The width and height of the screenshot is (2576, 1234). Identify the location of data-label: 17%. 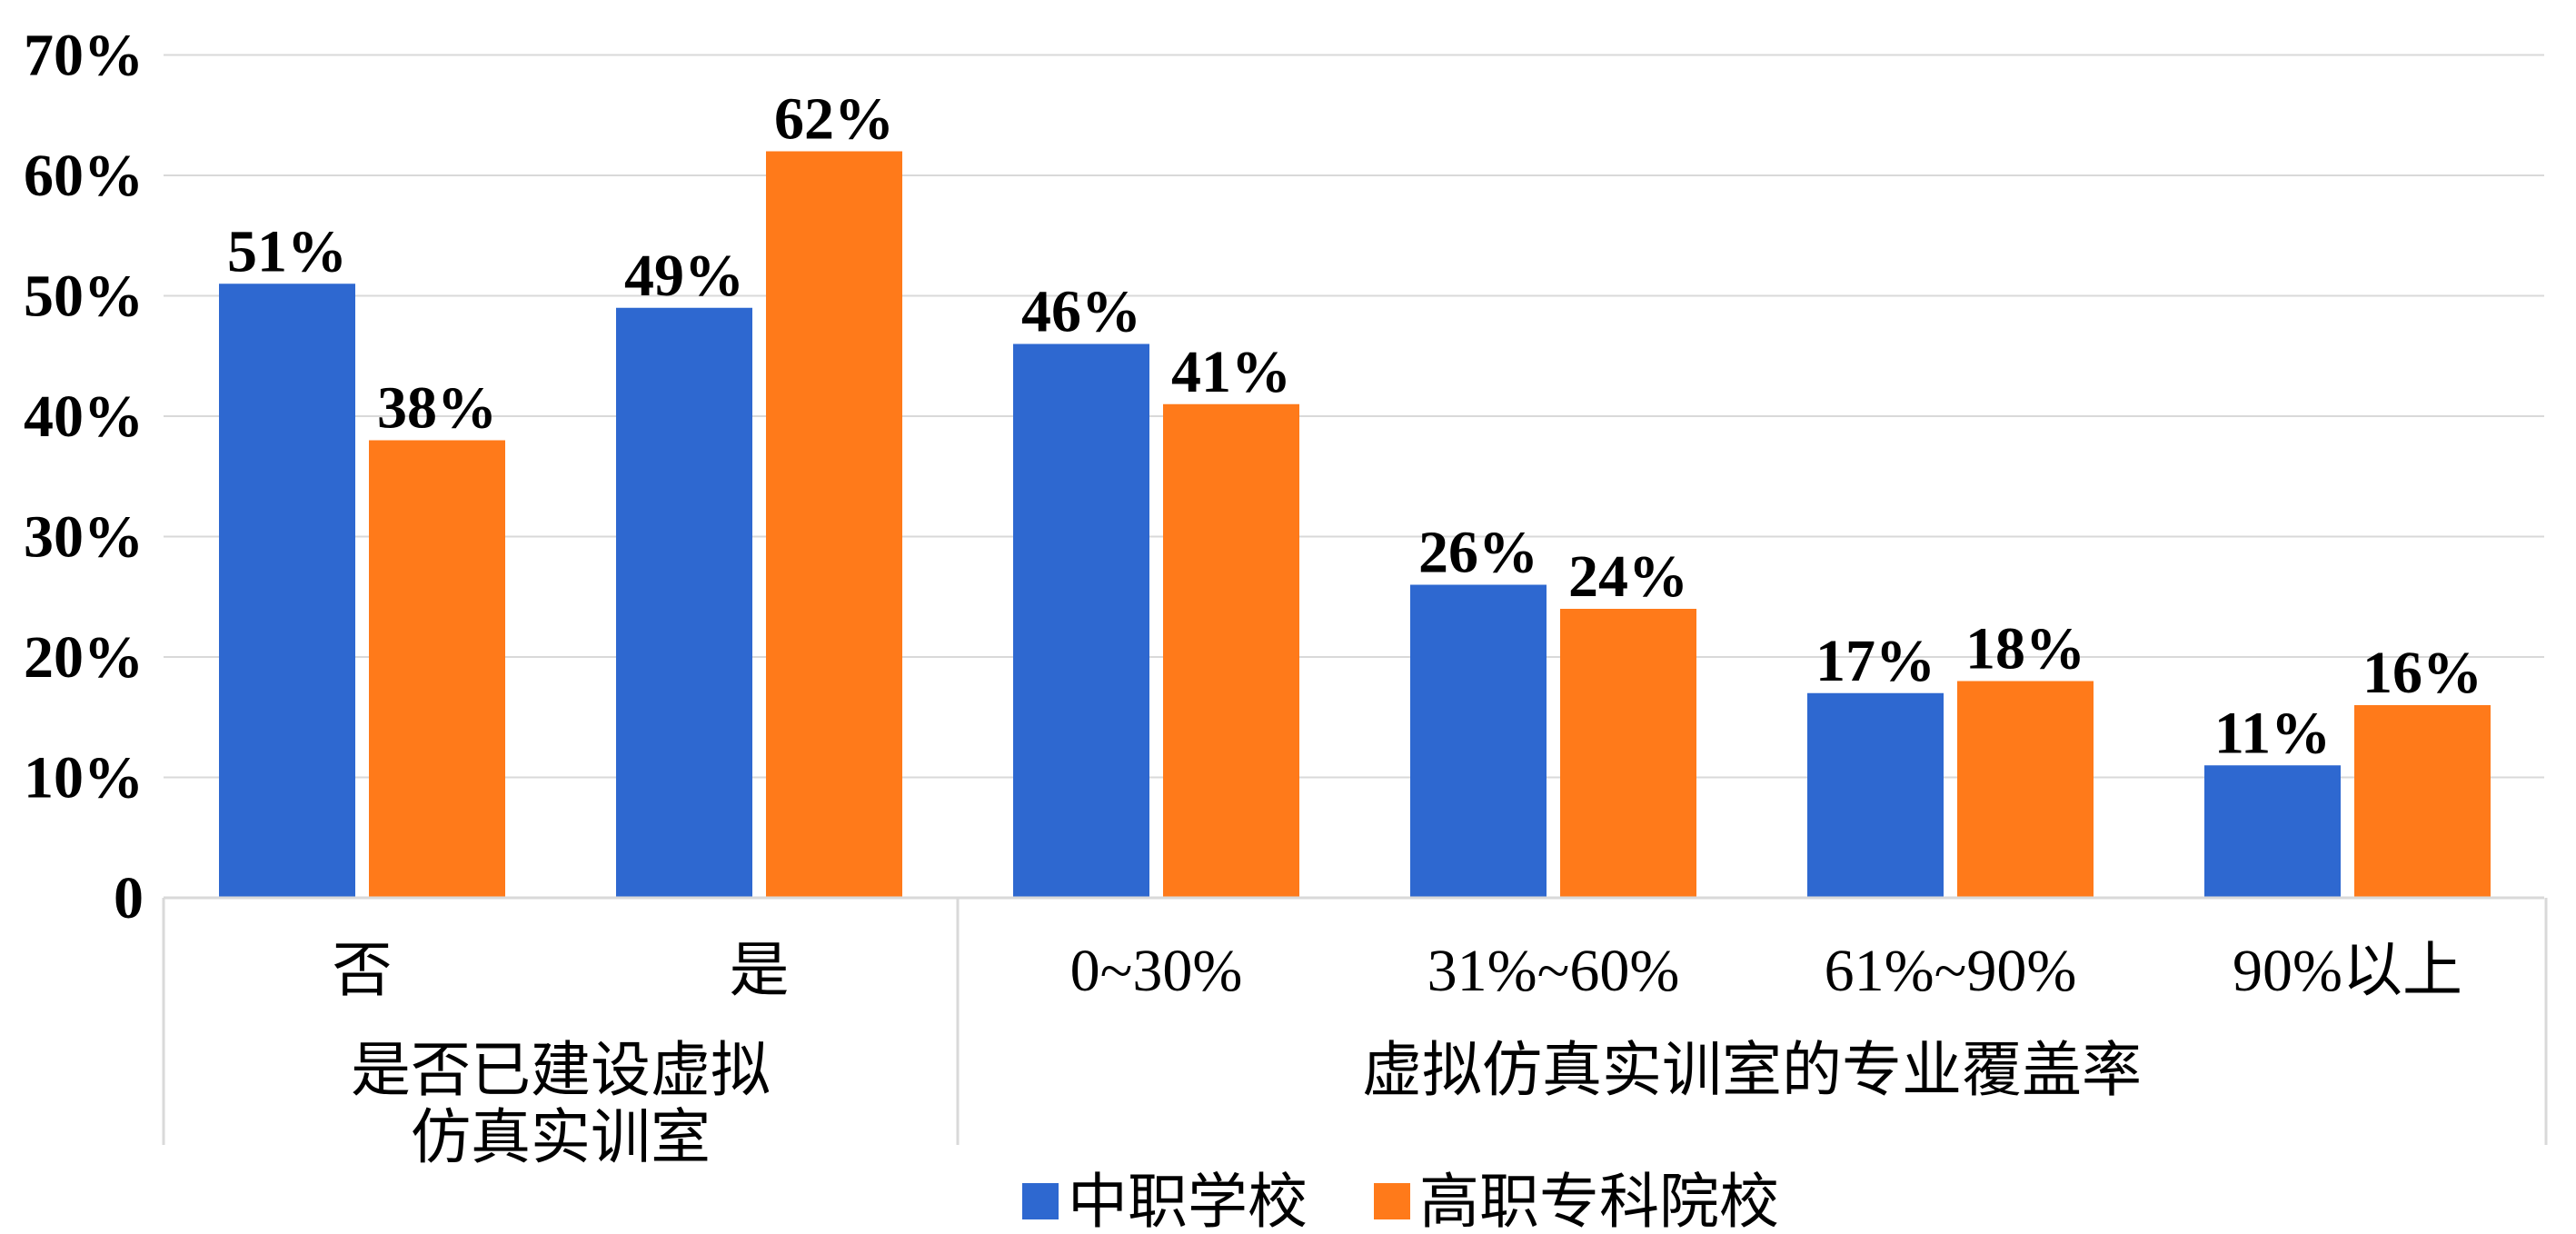
(1875, 661).